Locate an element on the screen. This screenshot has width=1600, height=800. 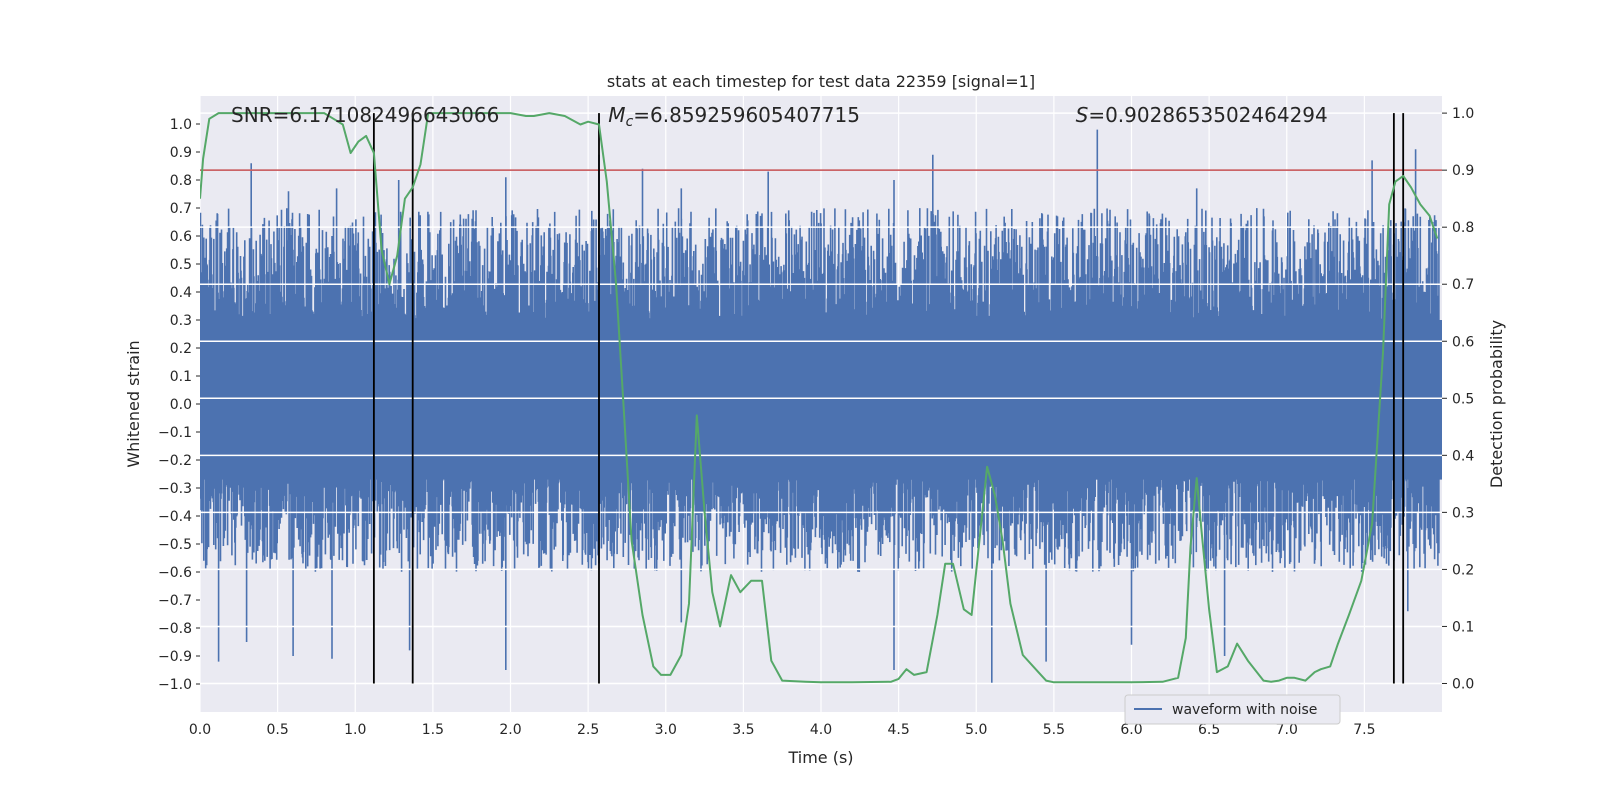
y-tick-label: 0.7 is located at coordinates (181, 209).